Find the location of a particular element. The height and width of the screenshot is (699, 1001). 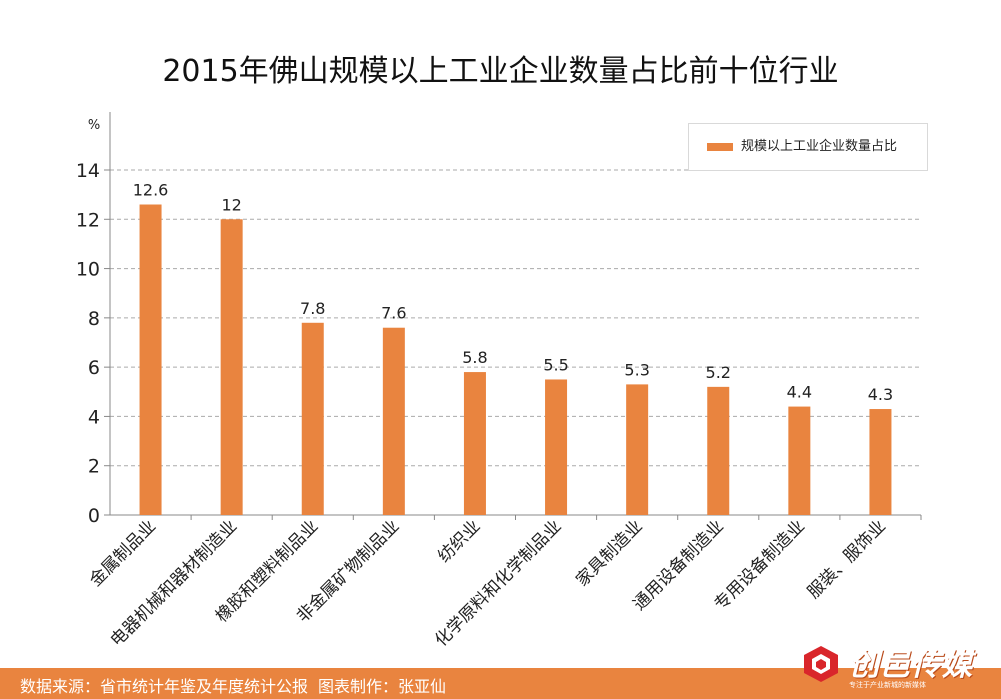

y-tick-label: 4 is located at coordinates (94, 417).